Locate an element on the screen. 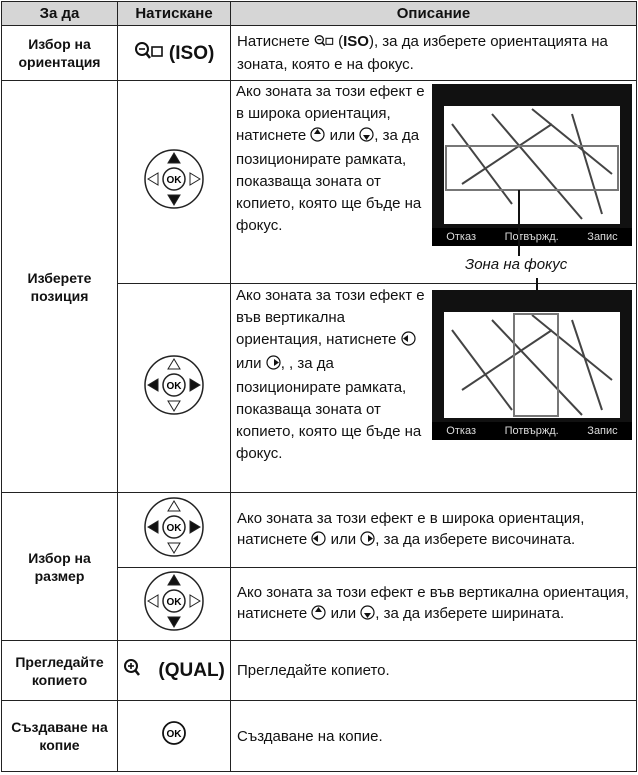 The image size is (638, 775). cell: (QUAL) is located at coordinates (174, 670).